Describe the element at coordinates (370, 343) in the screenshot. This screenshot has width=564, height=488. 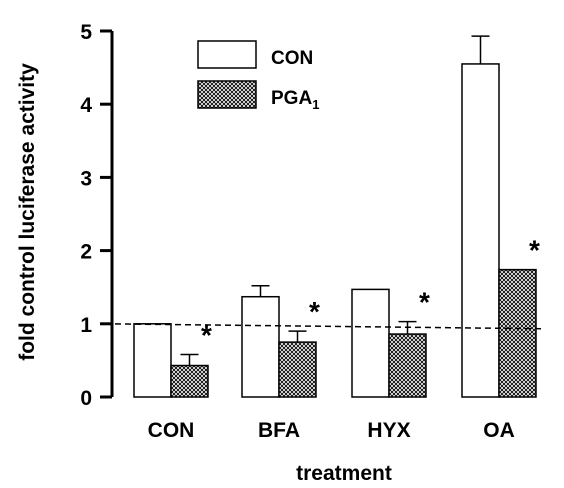
I see `bar-con-hyx` at that location.